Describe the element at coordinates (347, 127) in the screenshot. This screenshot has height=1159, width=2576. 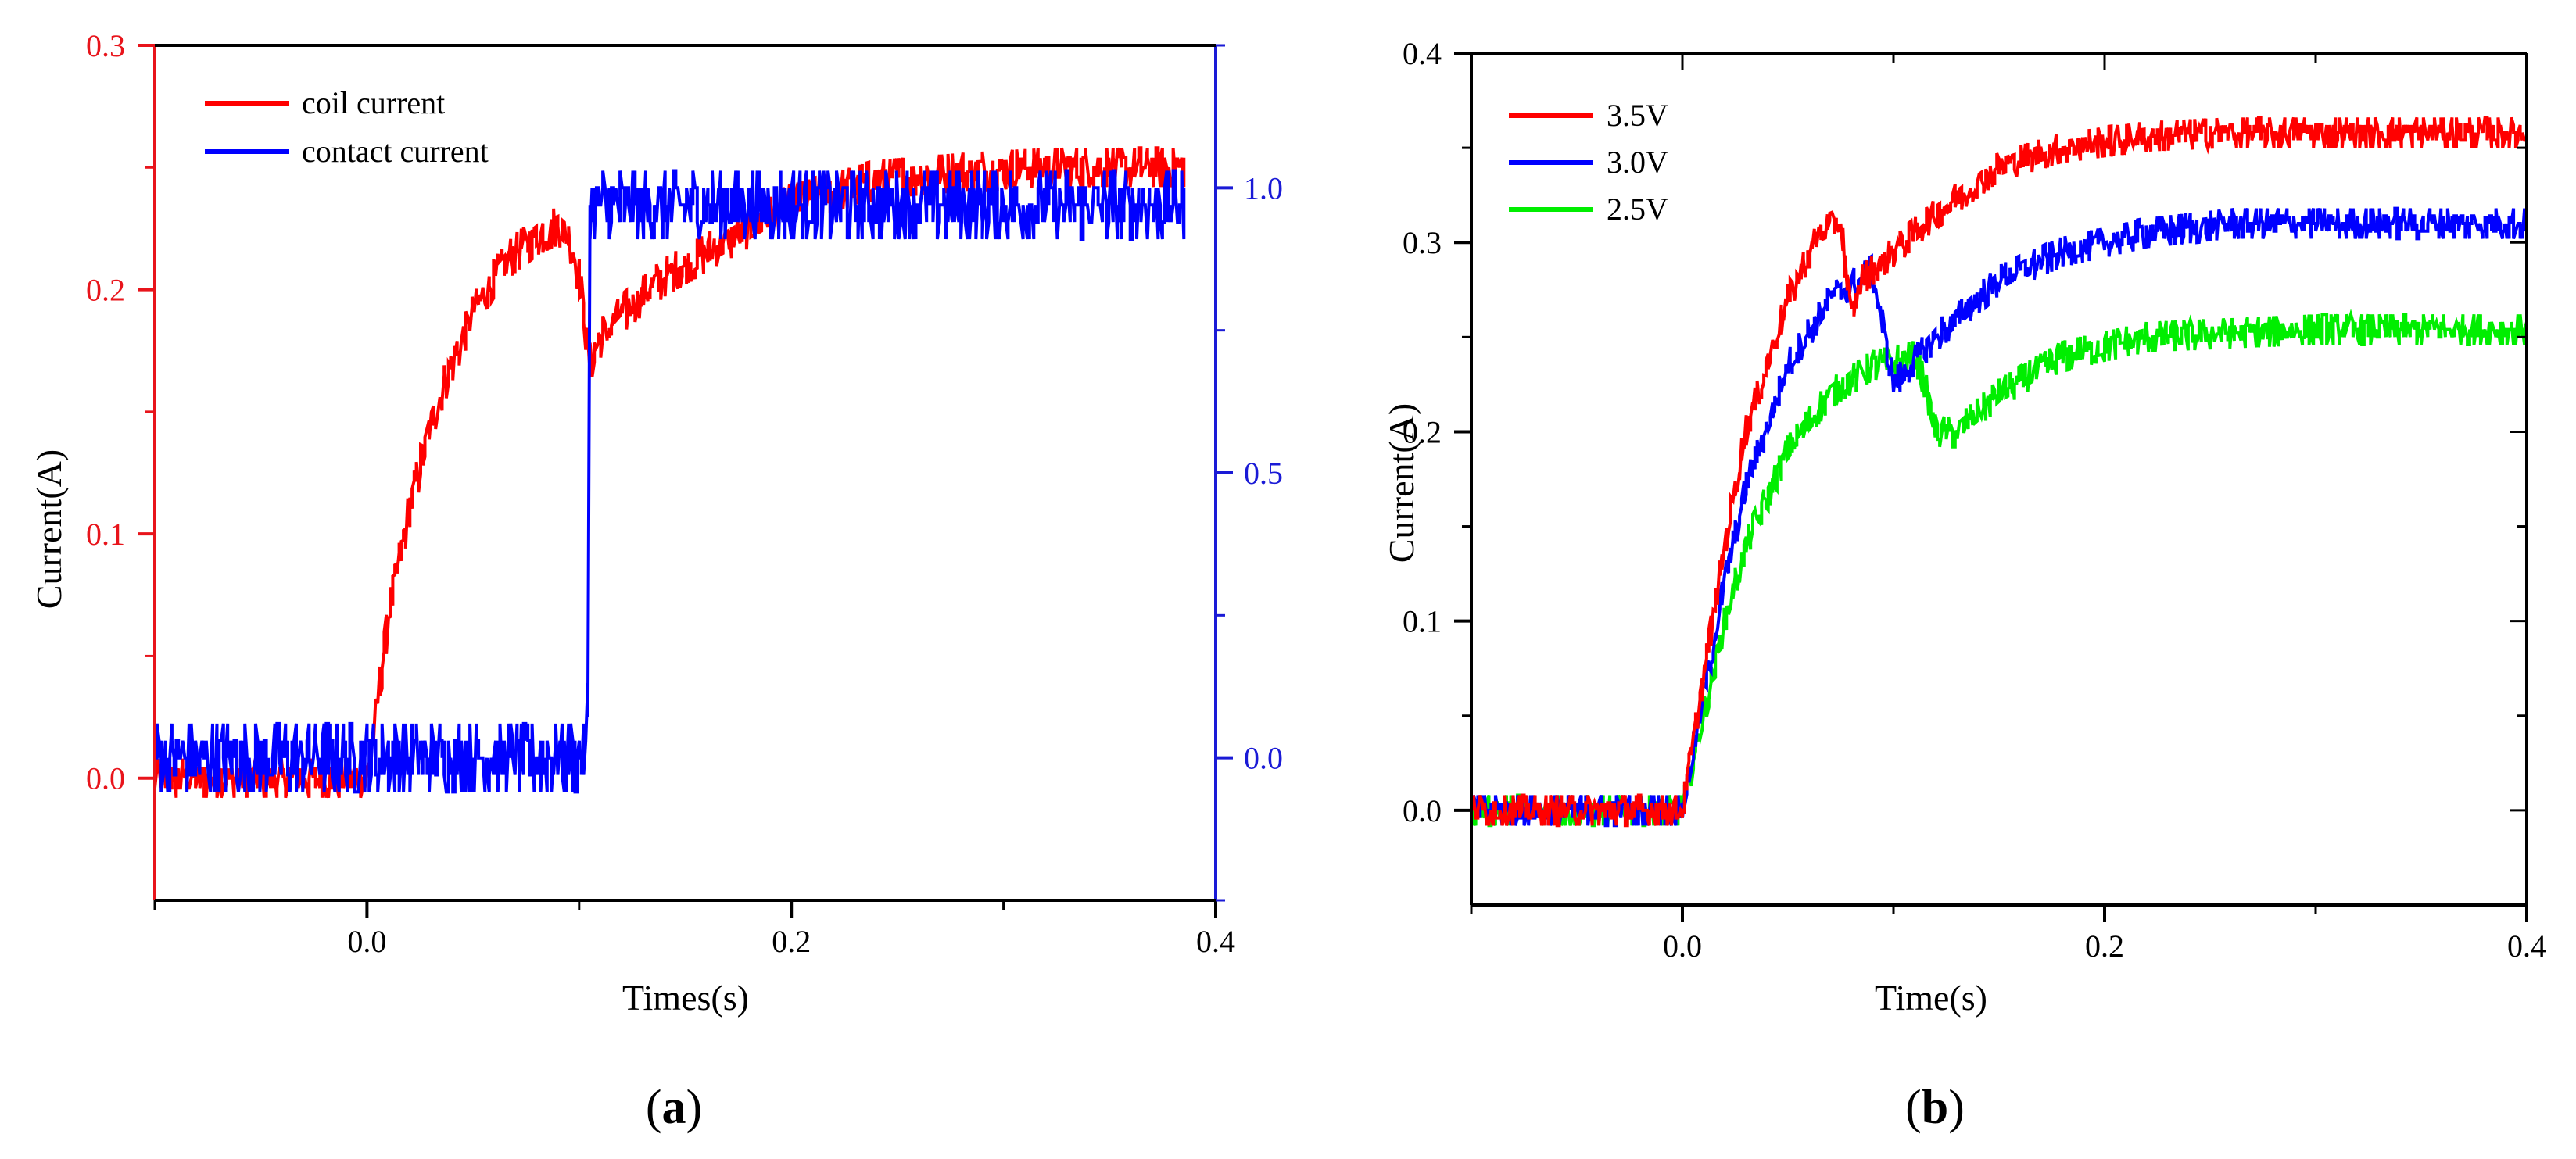
I see `panel-a-legend: coil current contact current` at that location.